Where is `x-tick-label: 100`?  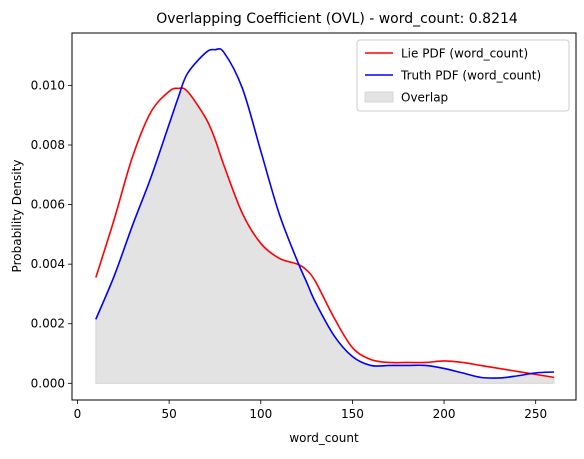 x-tick-label: 100 is located at coordinates (260, 414).